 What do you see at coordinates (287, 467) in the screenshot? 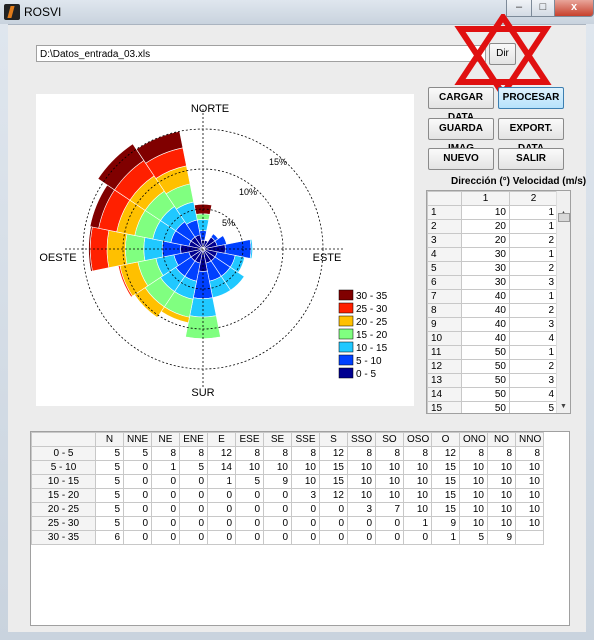
I see `table-row: 5 - 10 5 0 1 5 14 10 10 10 15 10 10 10 15 10 10 10` at bounding box center [287, 467].